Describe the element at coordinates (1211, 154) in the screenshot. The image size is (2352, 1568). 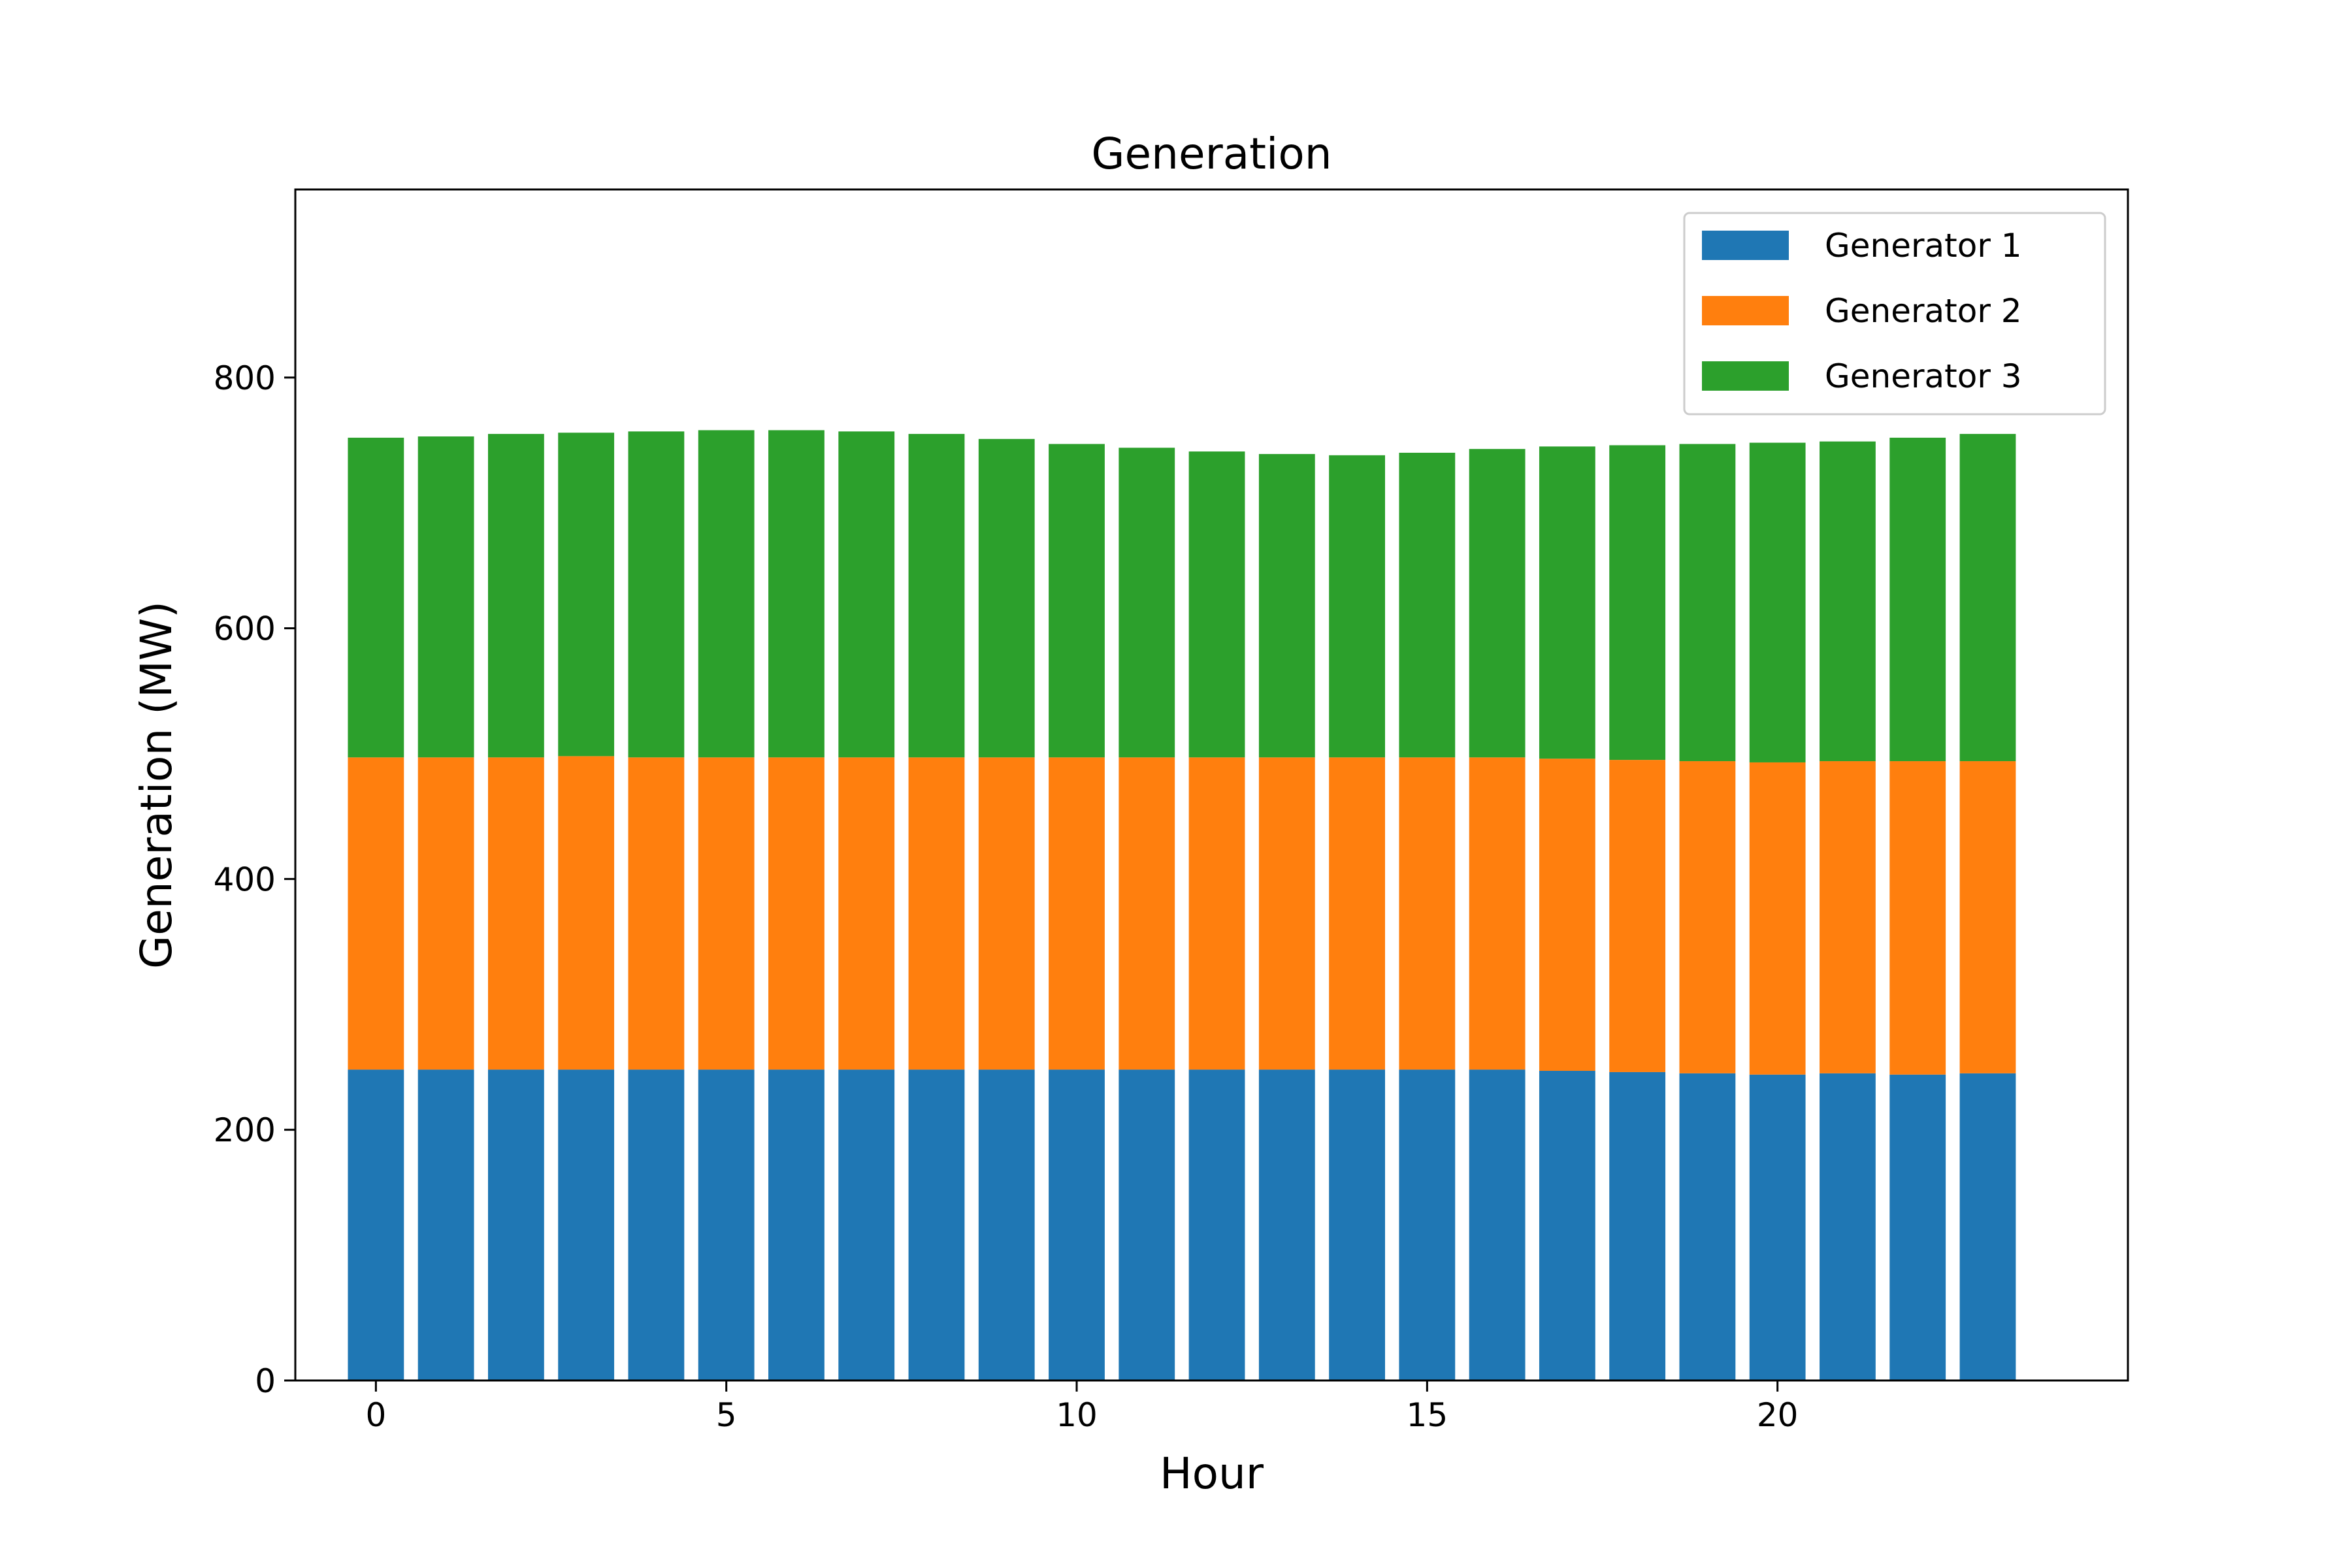
I see `chart-title: Generation` at that location.